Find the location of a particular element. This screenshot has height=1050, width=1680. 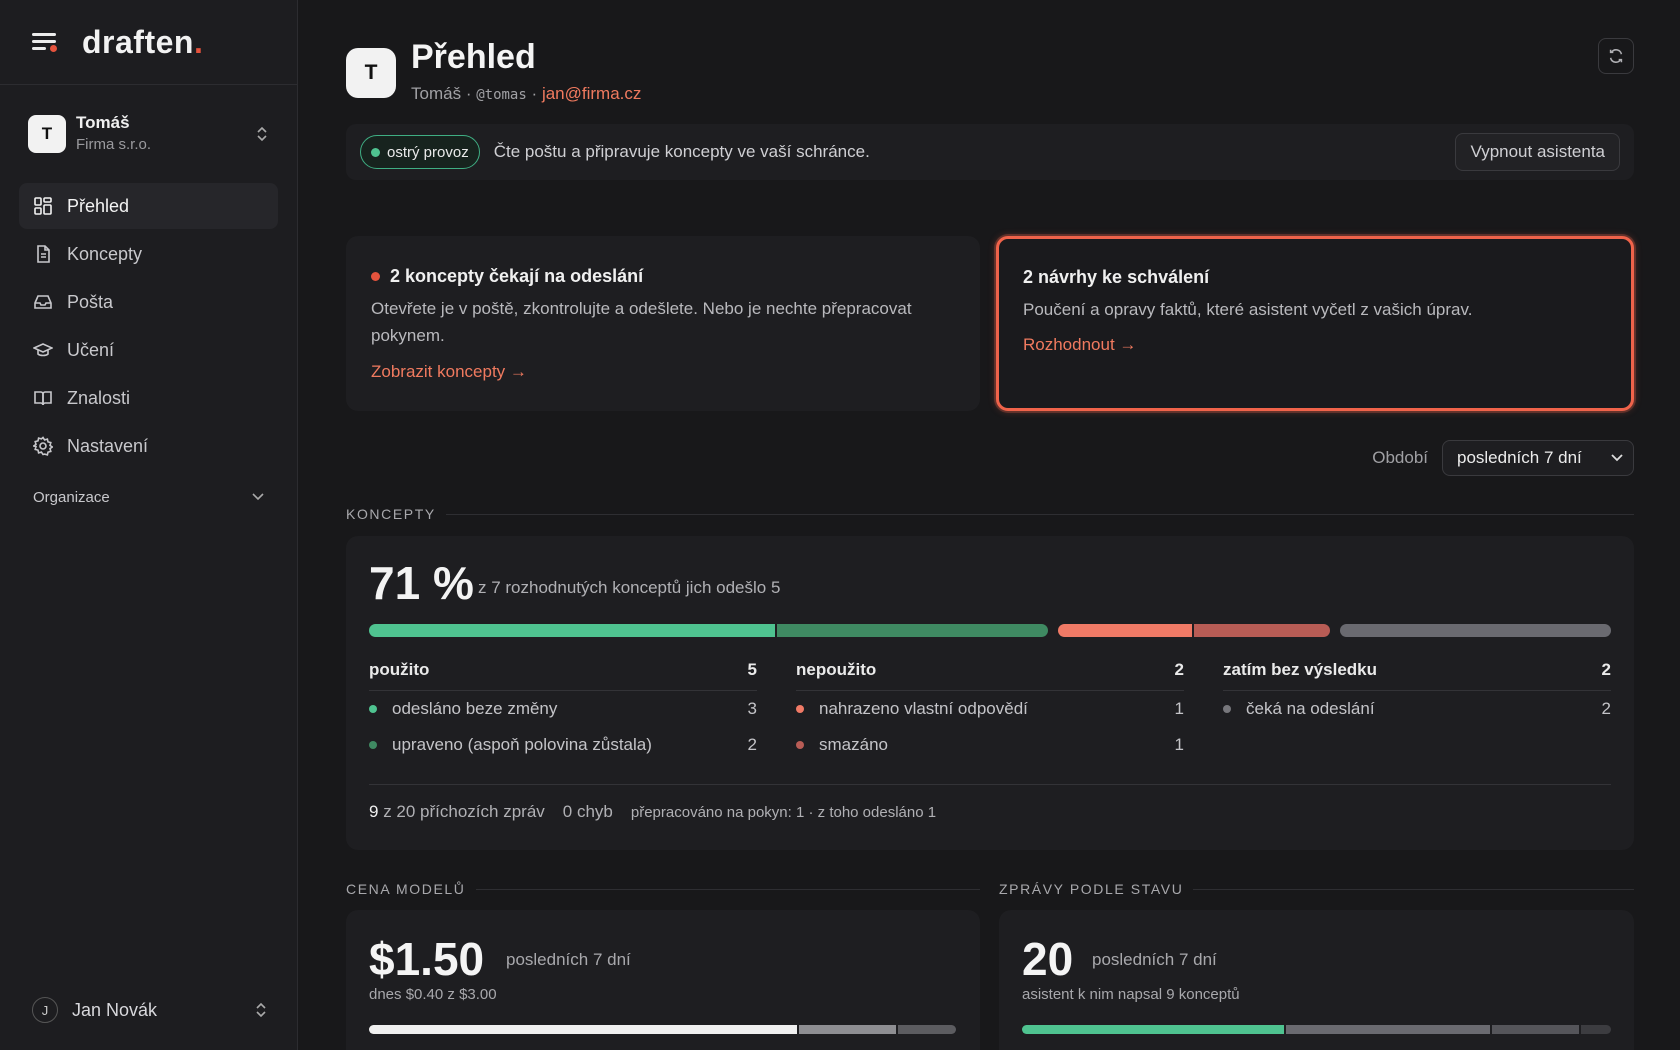

profile-handle: @tomas is located at coordinates (501, 95).